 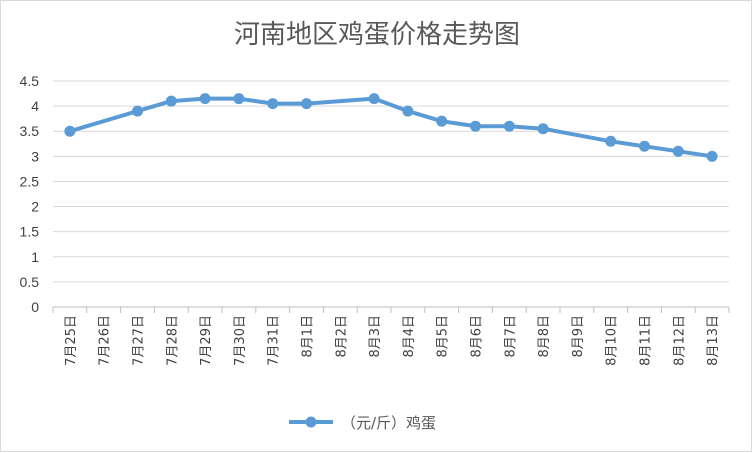 What do you see at coordinates (105, 340) in the screenshot?
I see `x-tick-label: 7月26日` at bounding box center [105, 340].